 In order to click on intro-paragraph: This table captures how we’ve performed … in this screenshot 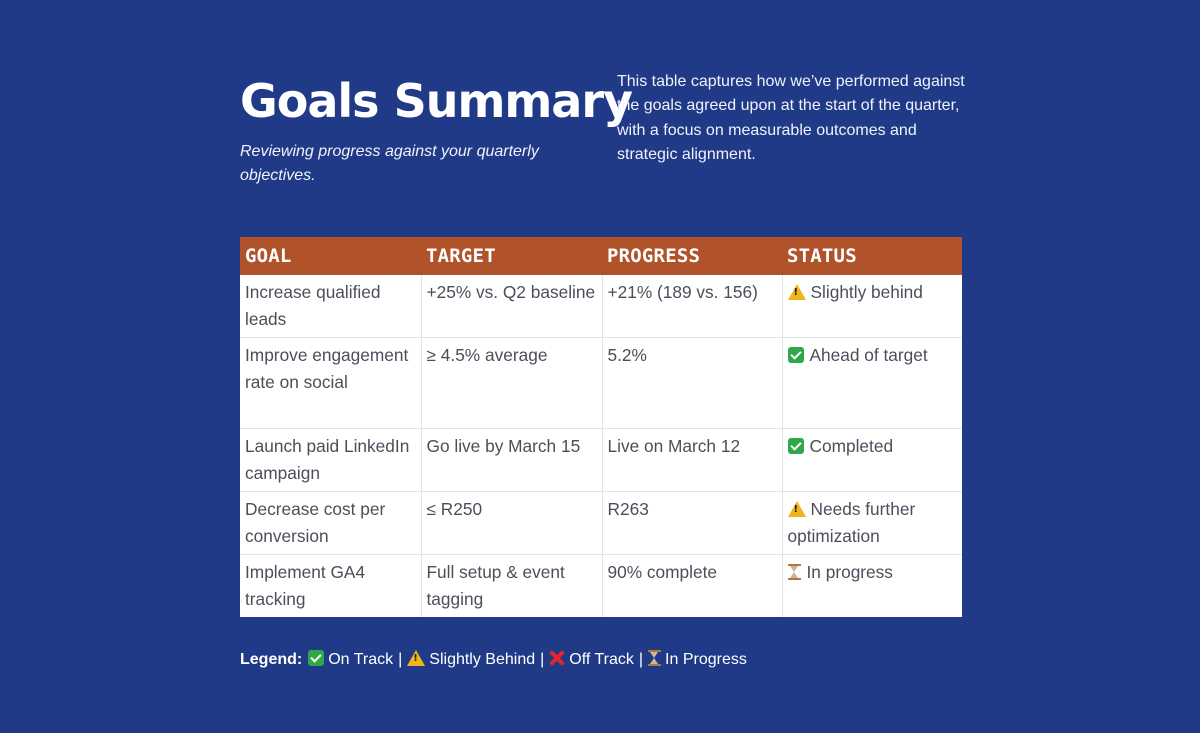, I will do `click(791, 118)`.